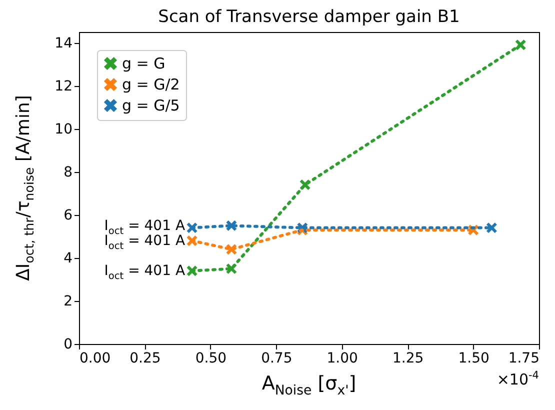  What do you see at coordinates (95, 358) in the screenshot?
I see `x-tick-label: 0.00` at bounding box center [95, 358].